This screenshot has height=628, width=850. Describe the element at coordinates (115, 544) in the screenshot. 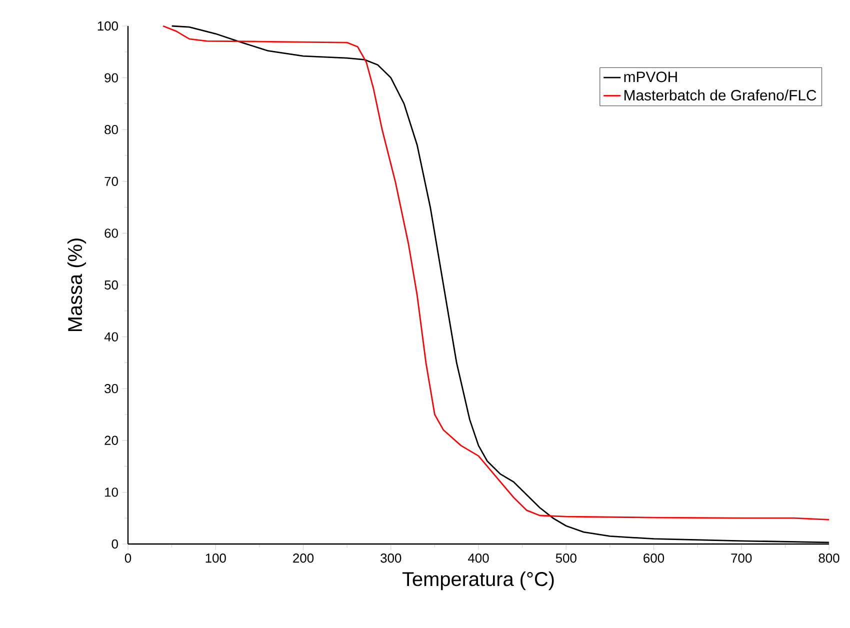

I see `y-tick-label: 0` at that location.